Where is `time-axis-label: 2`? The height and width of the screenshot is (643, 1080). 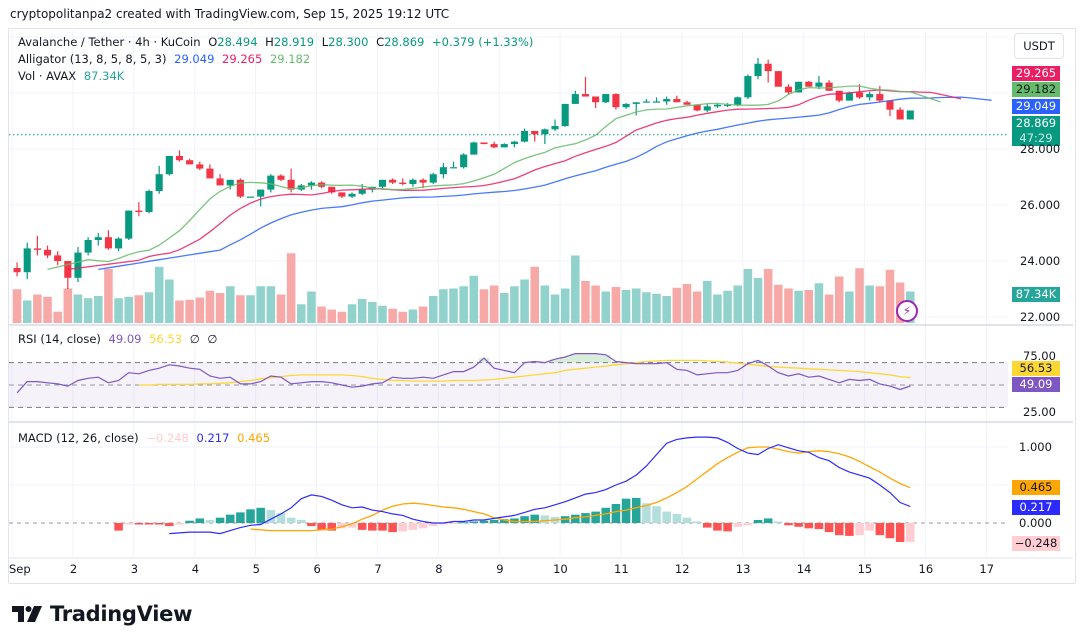
time-axis-label: 2 is located at coordinates (73, 569).